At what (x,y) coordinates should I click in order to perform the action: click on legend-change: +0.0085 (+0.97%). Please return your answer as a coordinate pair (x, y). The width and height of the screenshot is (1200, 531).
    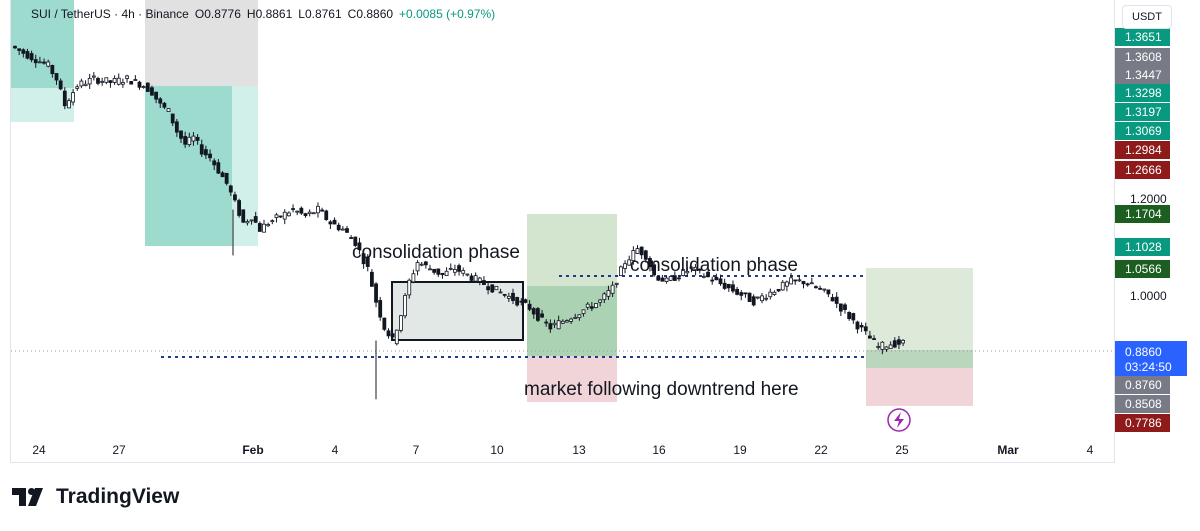
    Looking at the image, I should click on (447, 14).